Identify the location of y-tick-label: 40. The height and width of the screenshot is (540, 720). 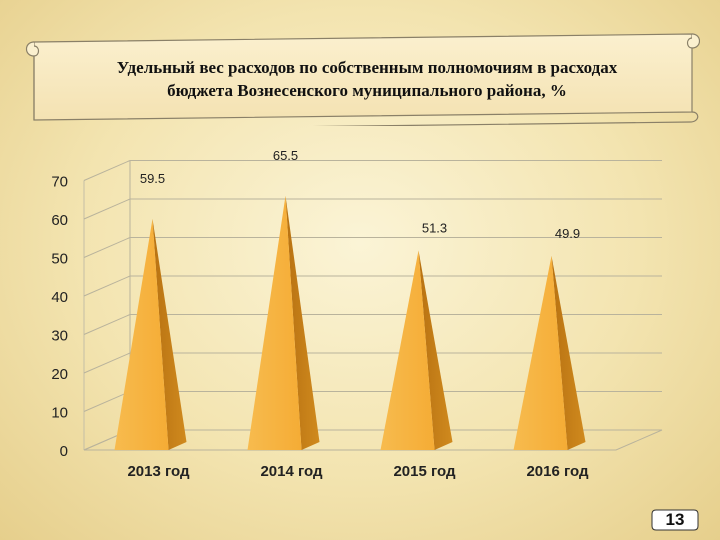
(59, 297).